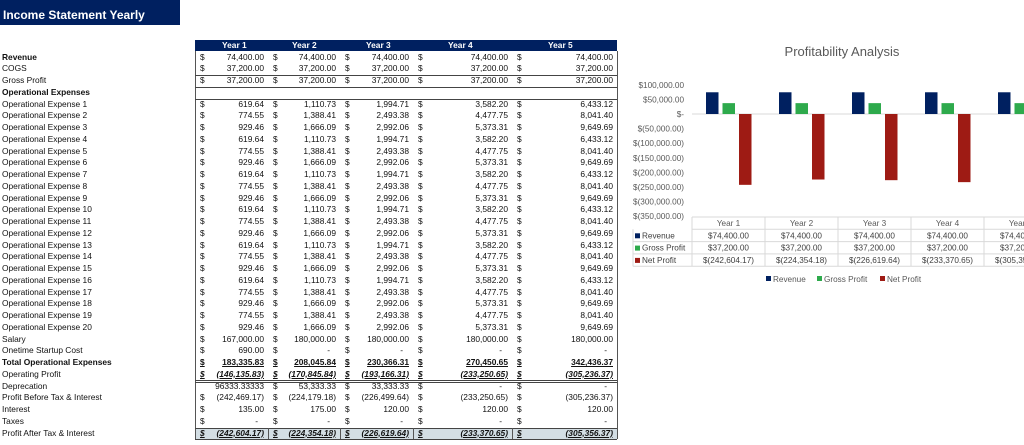 The width and height of the screenshot is (1024, 445). I want to click on cell-value: (233,250.65), so click(484, 373).